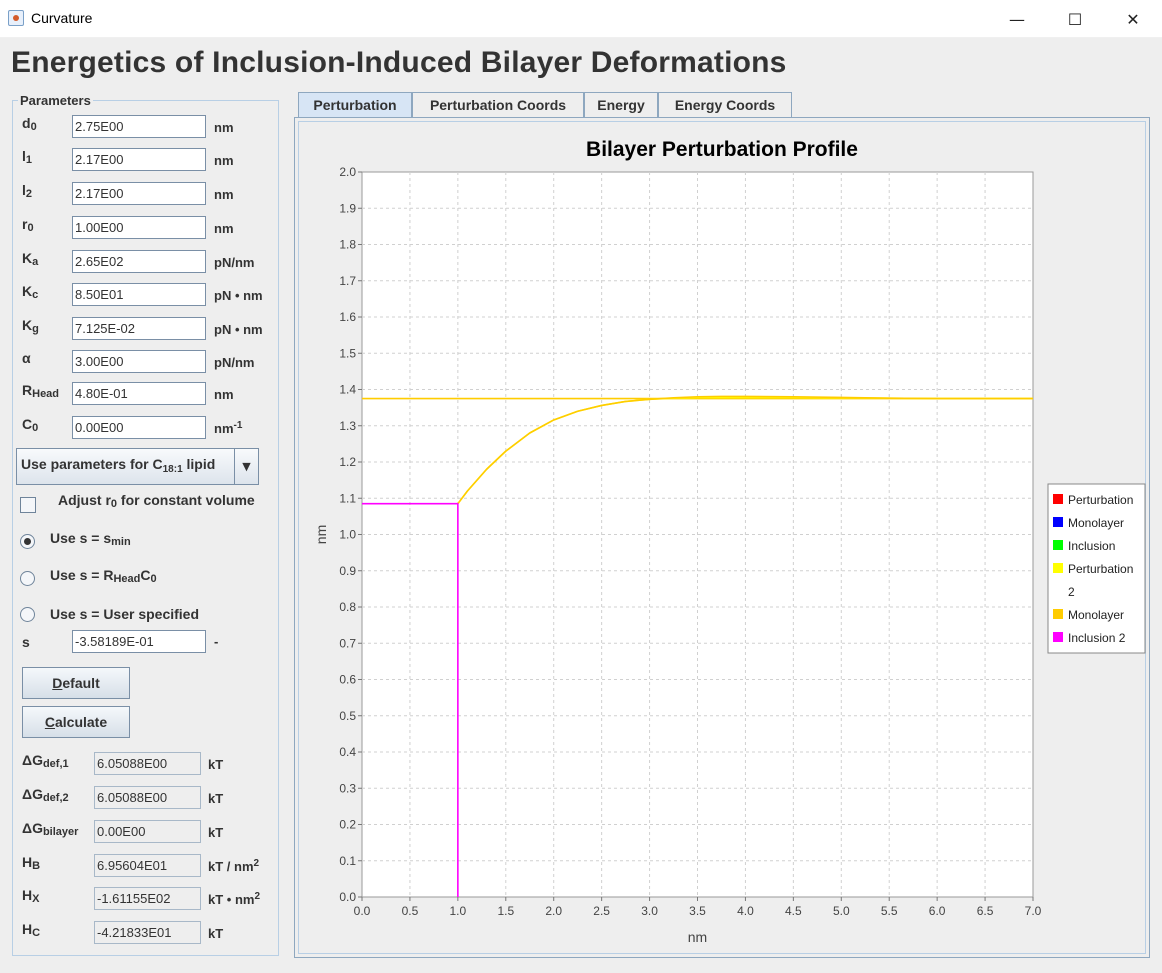 This screenshot has height=973, width=1162. Describe the element at coordinates (28, 505) in the screenshot. I see `adjust-r0-checkbox` at that location.